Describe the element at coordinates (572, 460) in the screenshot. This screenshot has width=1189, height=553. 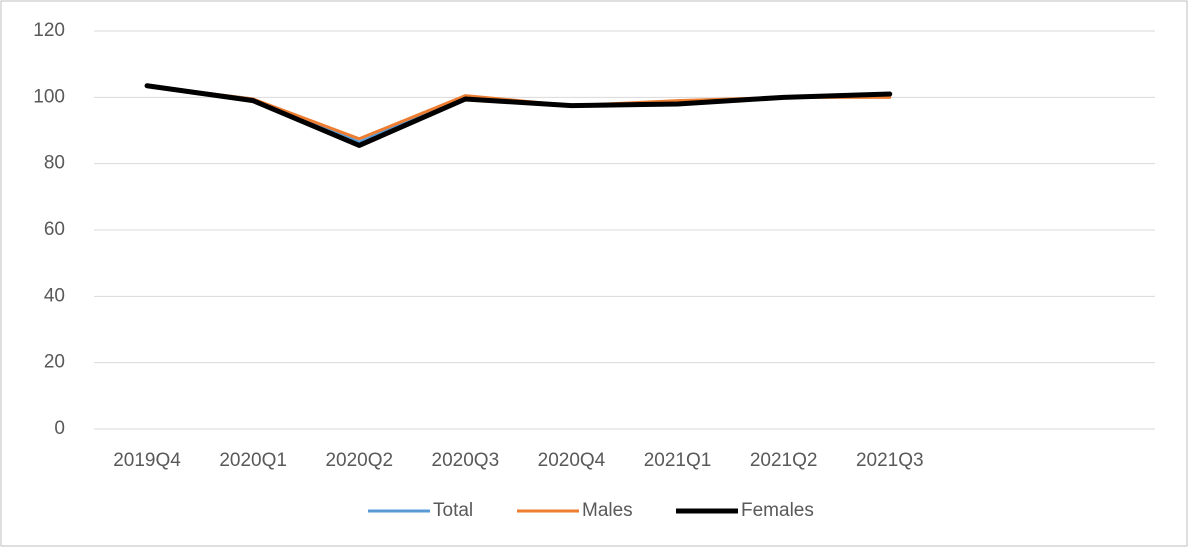
I see `x-tick-label: 2020Q4` at that location.